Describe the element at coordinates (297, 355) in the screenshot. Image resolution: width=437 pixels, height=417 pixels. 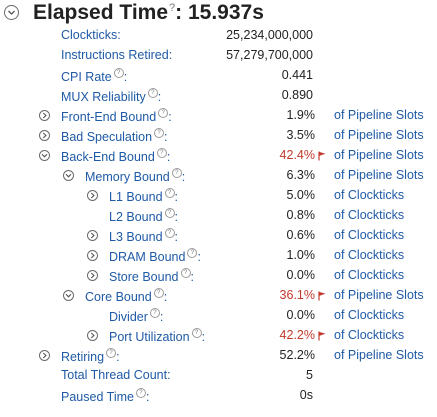
I see `metric-value: 52.2%` at that location.